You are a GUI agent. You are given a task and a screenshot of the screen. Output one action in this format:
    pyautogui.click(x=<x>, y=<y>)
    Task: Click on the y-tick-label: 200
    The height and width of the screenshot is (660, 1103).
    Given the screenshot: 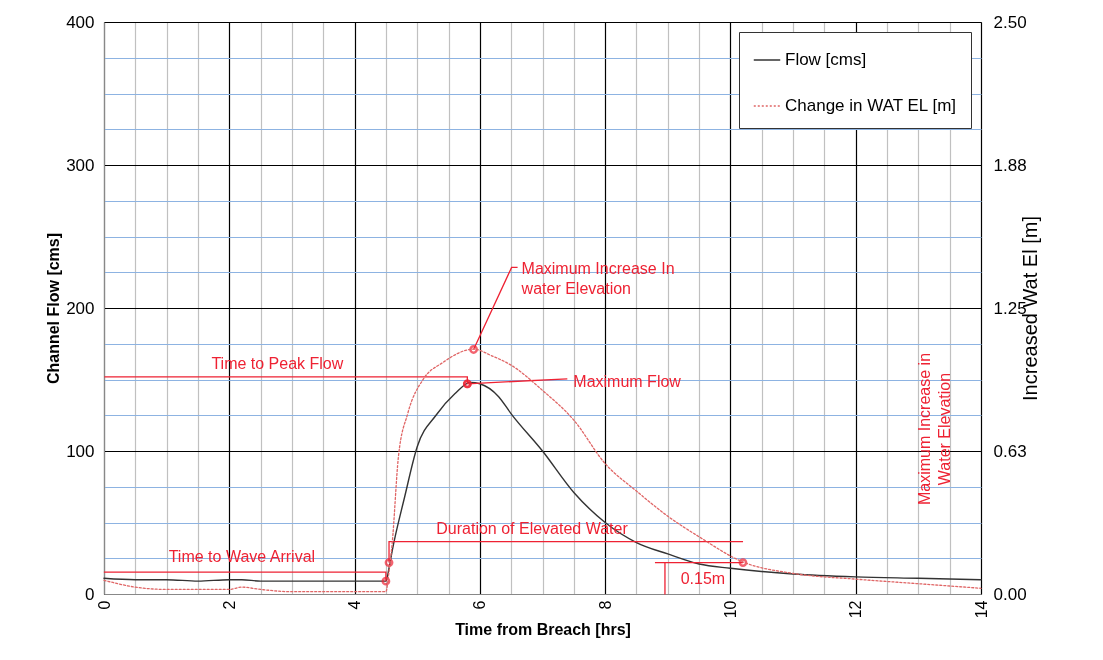 What is the action you would take?
    pyautogui.click(x=80, y=308)
    